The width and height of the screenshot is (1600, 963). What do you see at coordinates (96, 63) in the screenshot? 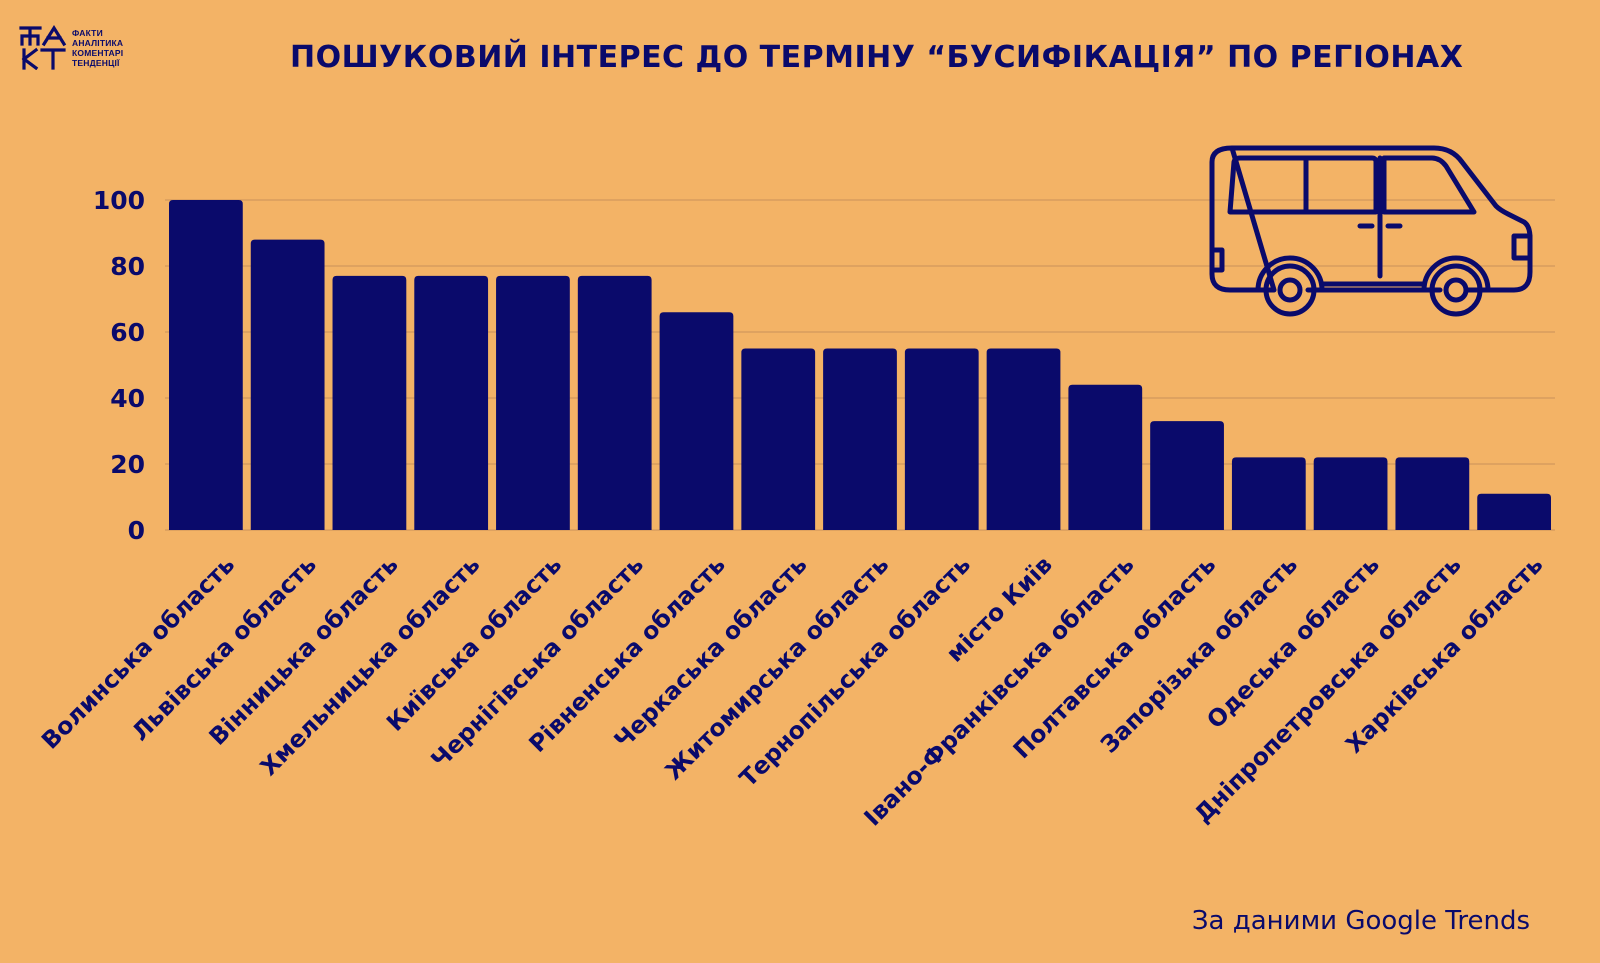
I see `logo-line-trends: ТЕНДЕНЦІЇ` at bounding box center [96, 63].